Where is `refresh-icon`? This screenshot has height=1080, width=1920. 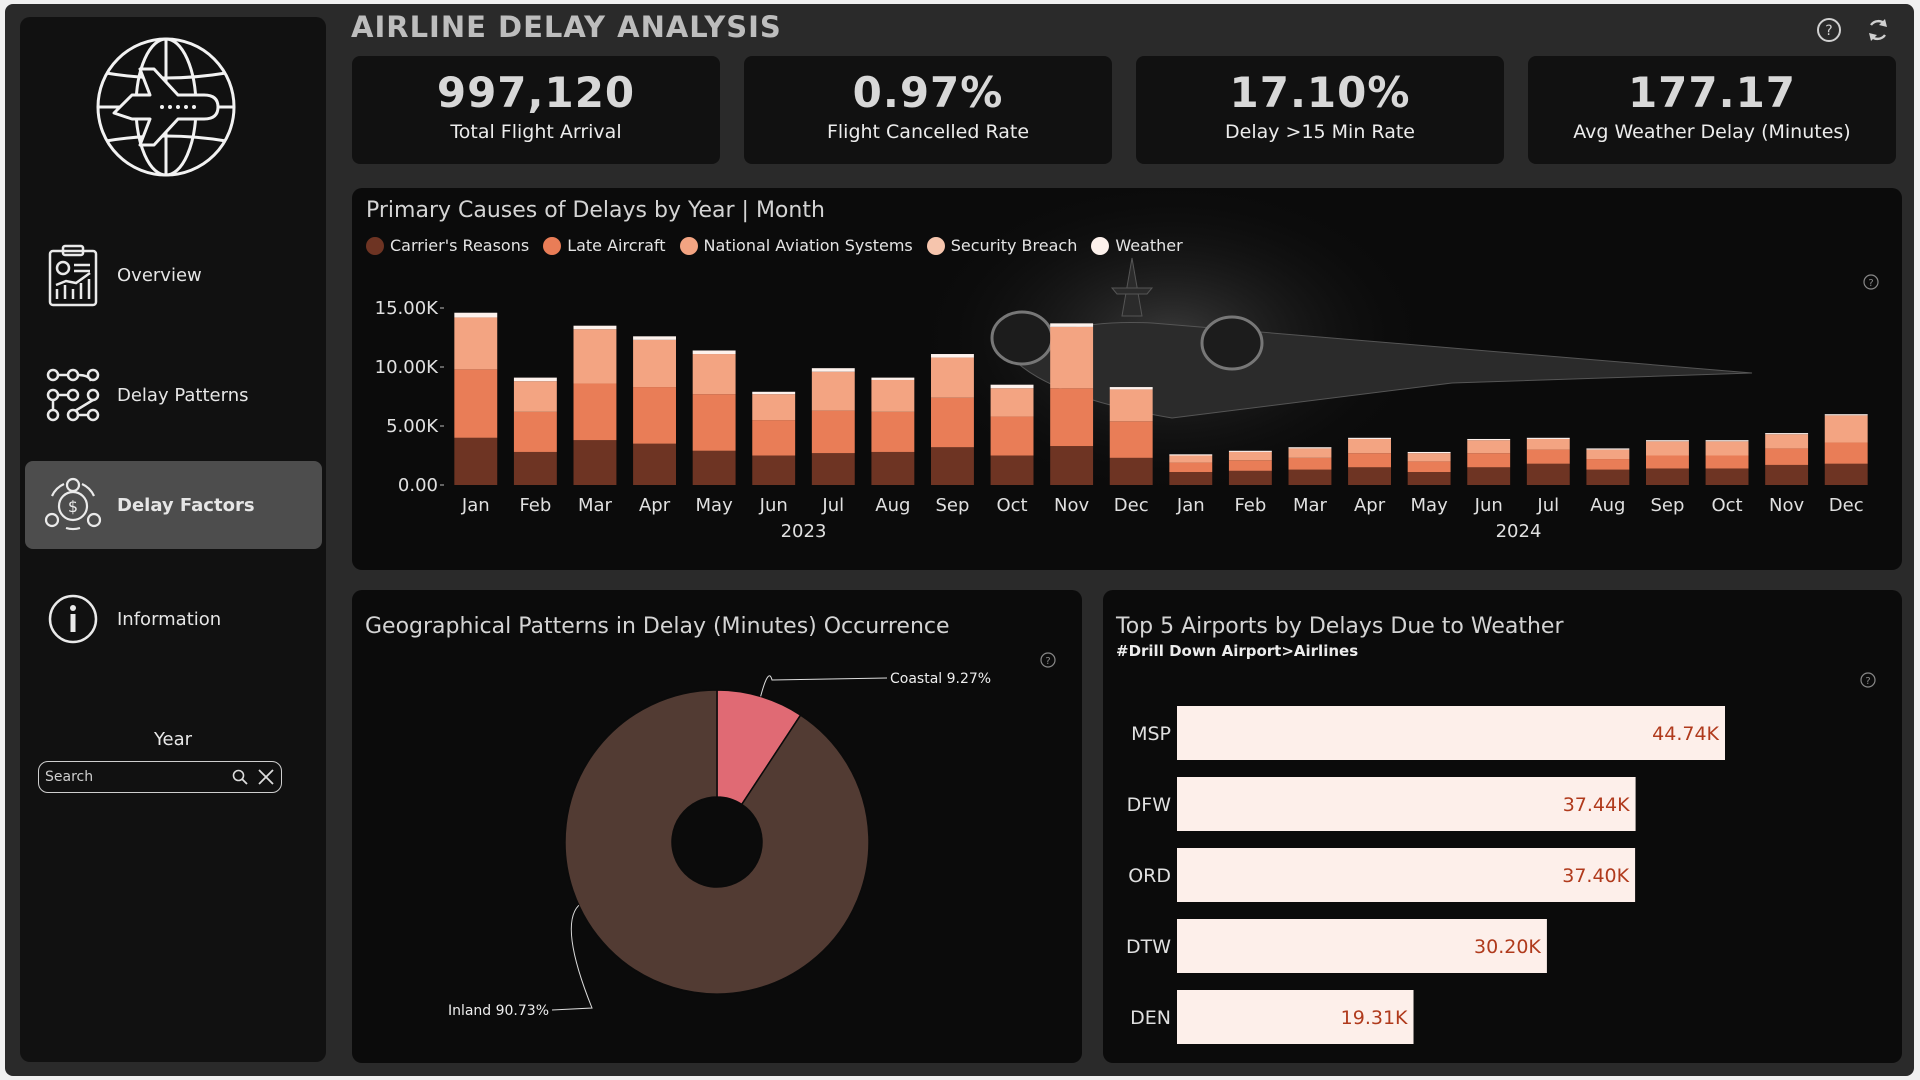 refresh-icon is located at coordinates (1878, 30).